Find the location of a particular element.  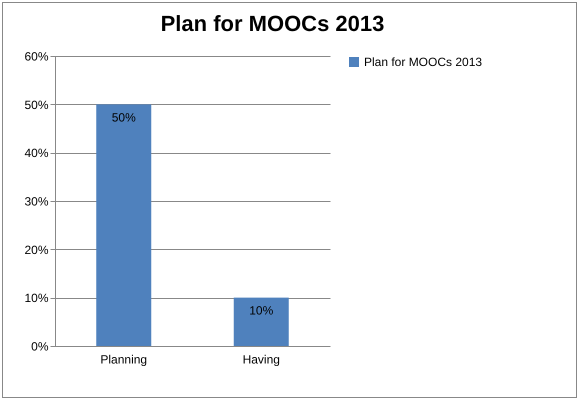

y-tick-label: 40% is located at coordinates (36, 153).